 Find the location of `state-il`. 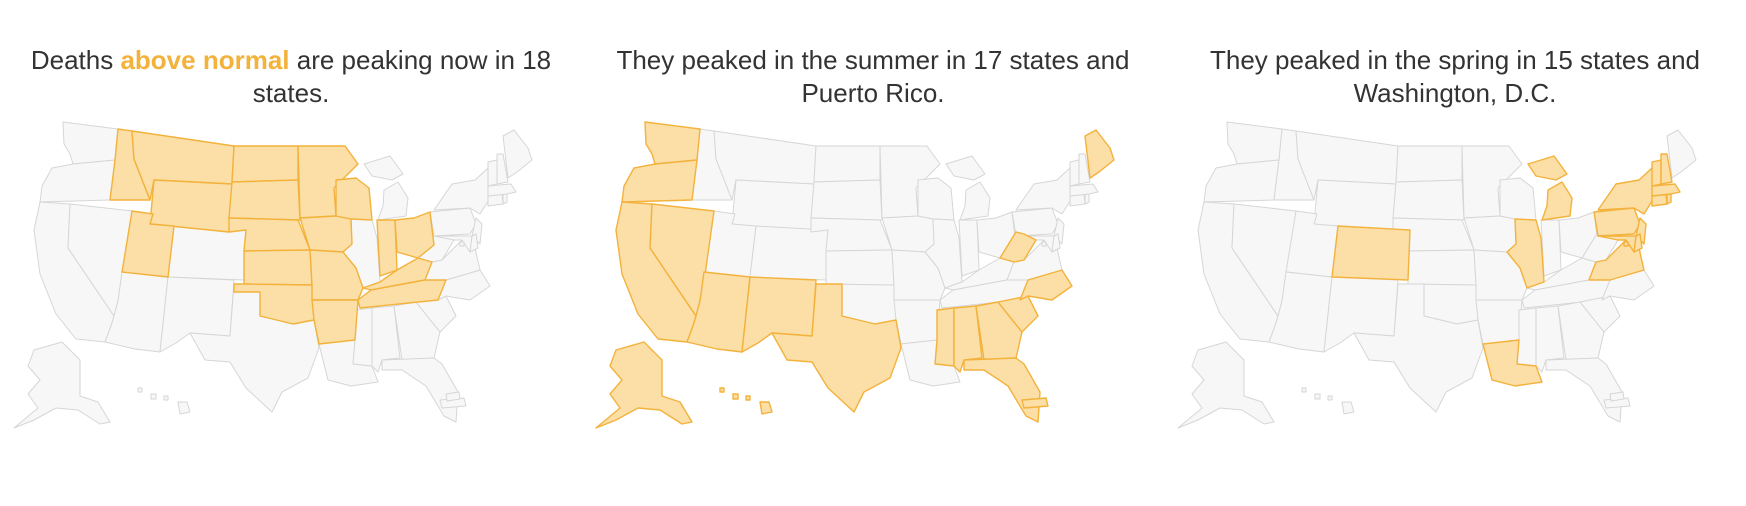

state-il is located at coordinates (1525, 253).